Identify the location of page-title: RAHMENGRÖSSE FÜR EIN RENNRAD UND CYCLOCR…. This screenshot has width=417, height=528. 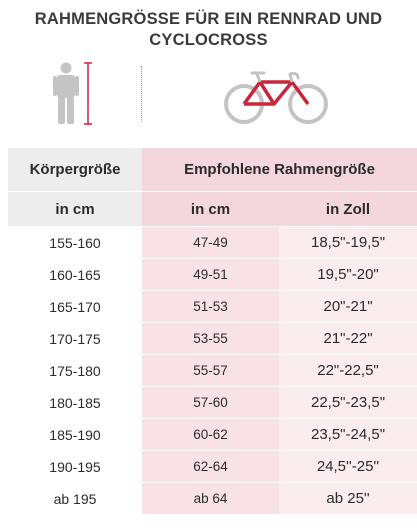
(208, 25).